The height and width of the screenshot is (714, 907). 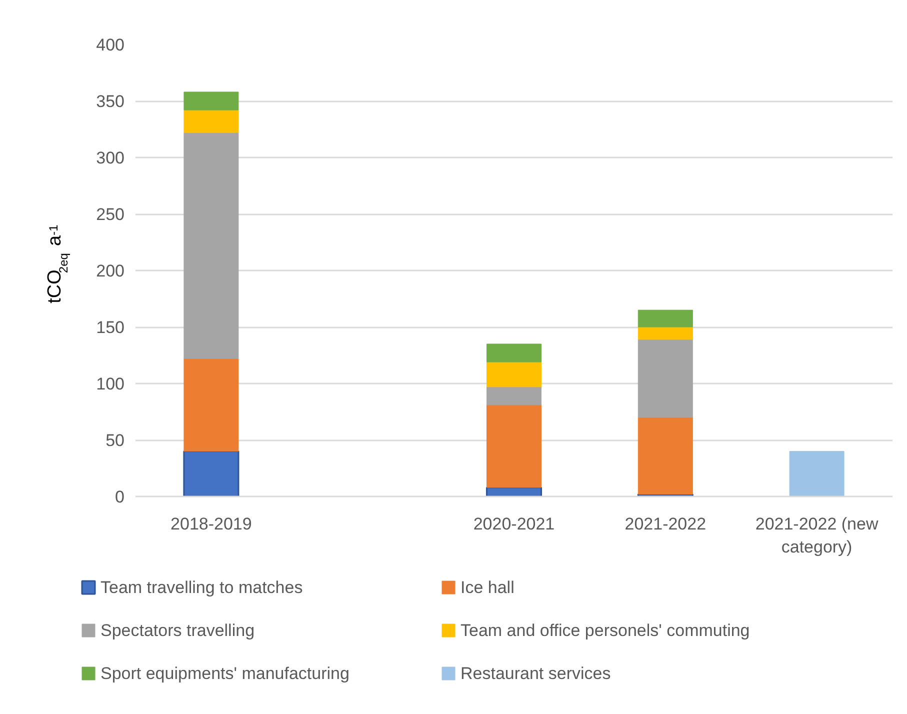 I want to click on legend-label: Ice hall, so click(x=487, y=587).